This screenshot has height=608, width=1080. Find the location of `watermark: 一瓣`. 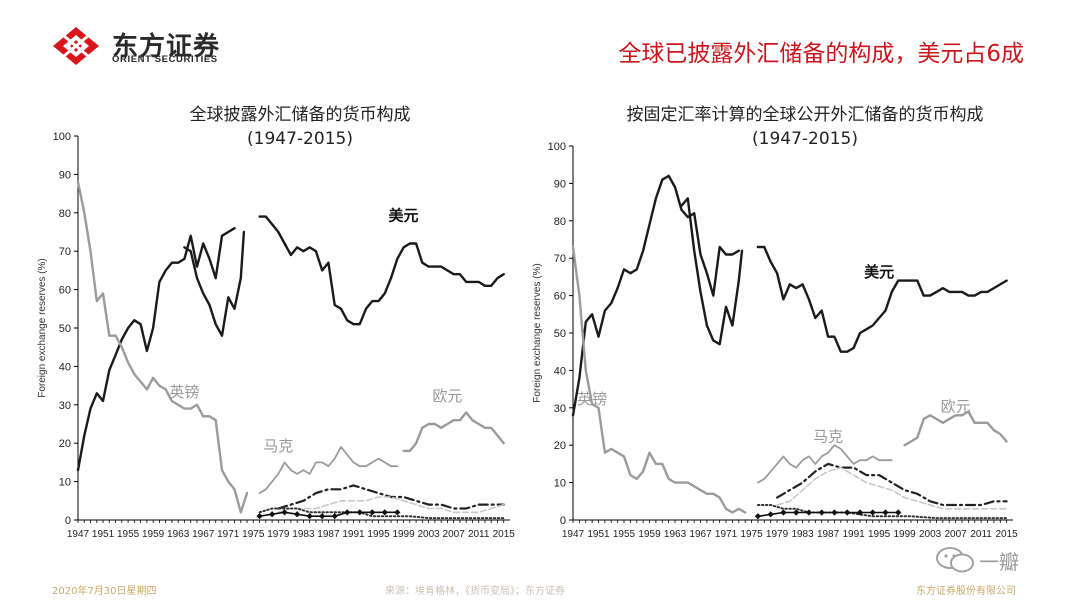

watermark: 一瓣 is located at coordinates (995, 560).